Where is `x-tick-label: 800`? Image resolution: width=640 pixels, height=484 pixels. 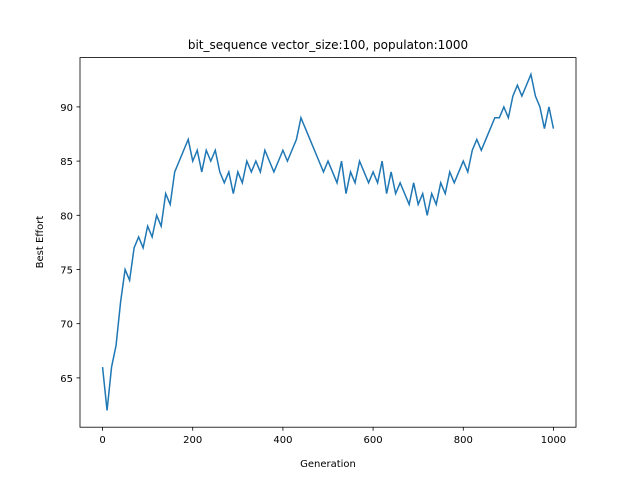
x-tick-label: 800 is located at coordinates (463, 440).